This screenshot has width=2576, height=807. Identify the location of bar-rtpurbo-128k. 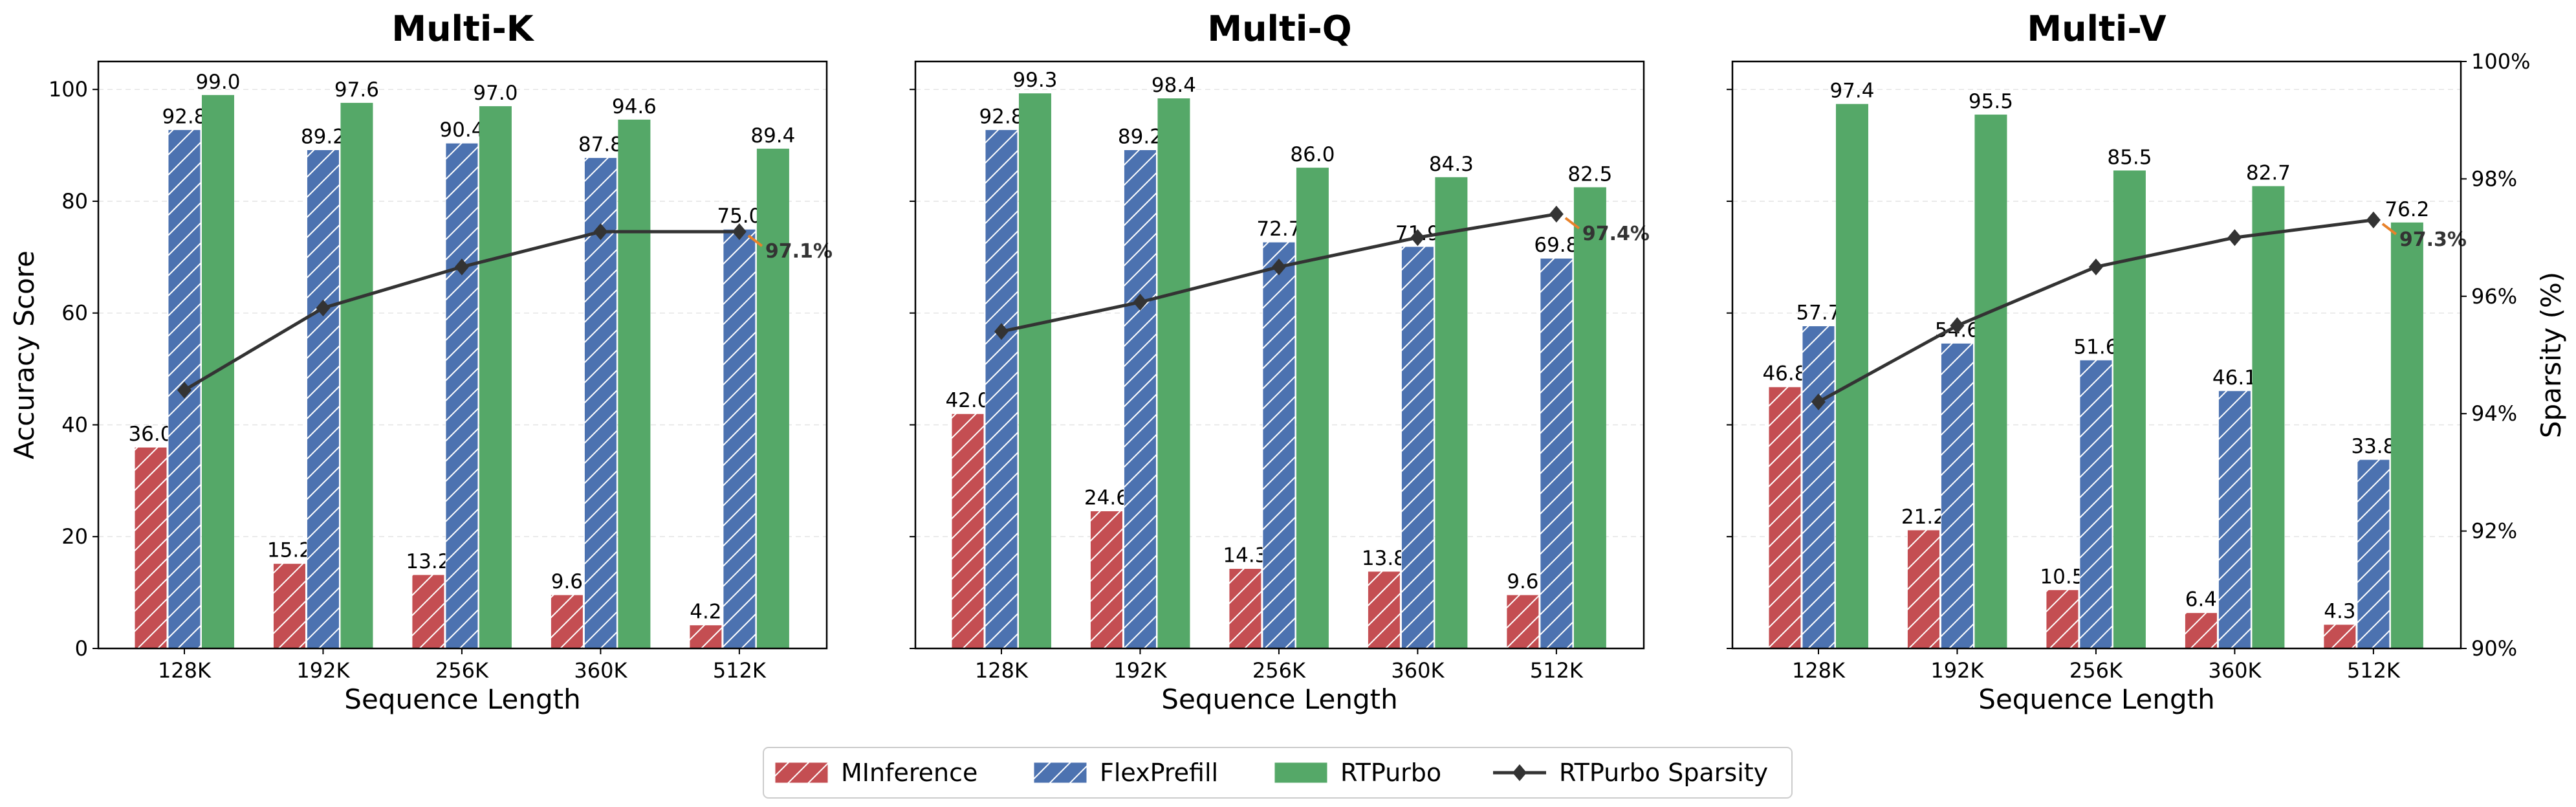
(1034, 371).